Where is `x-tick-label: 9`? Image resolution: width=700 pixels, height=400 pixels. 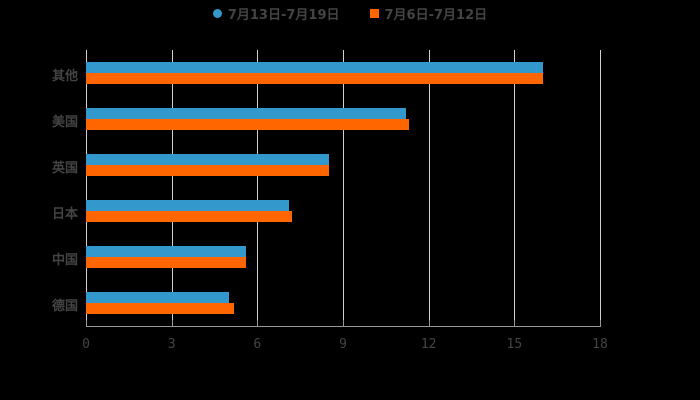
x-tick-label: 9 is located at coordinates (343, 344).